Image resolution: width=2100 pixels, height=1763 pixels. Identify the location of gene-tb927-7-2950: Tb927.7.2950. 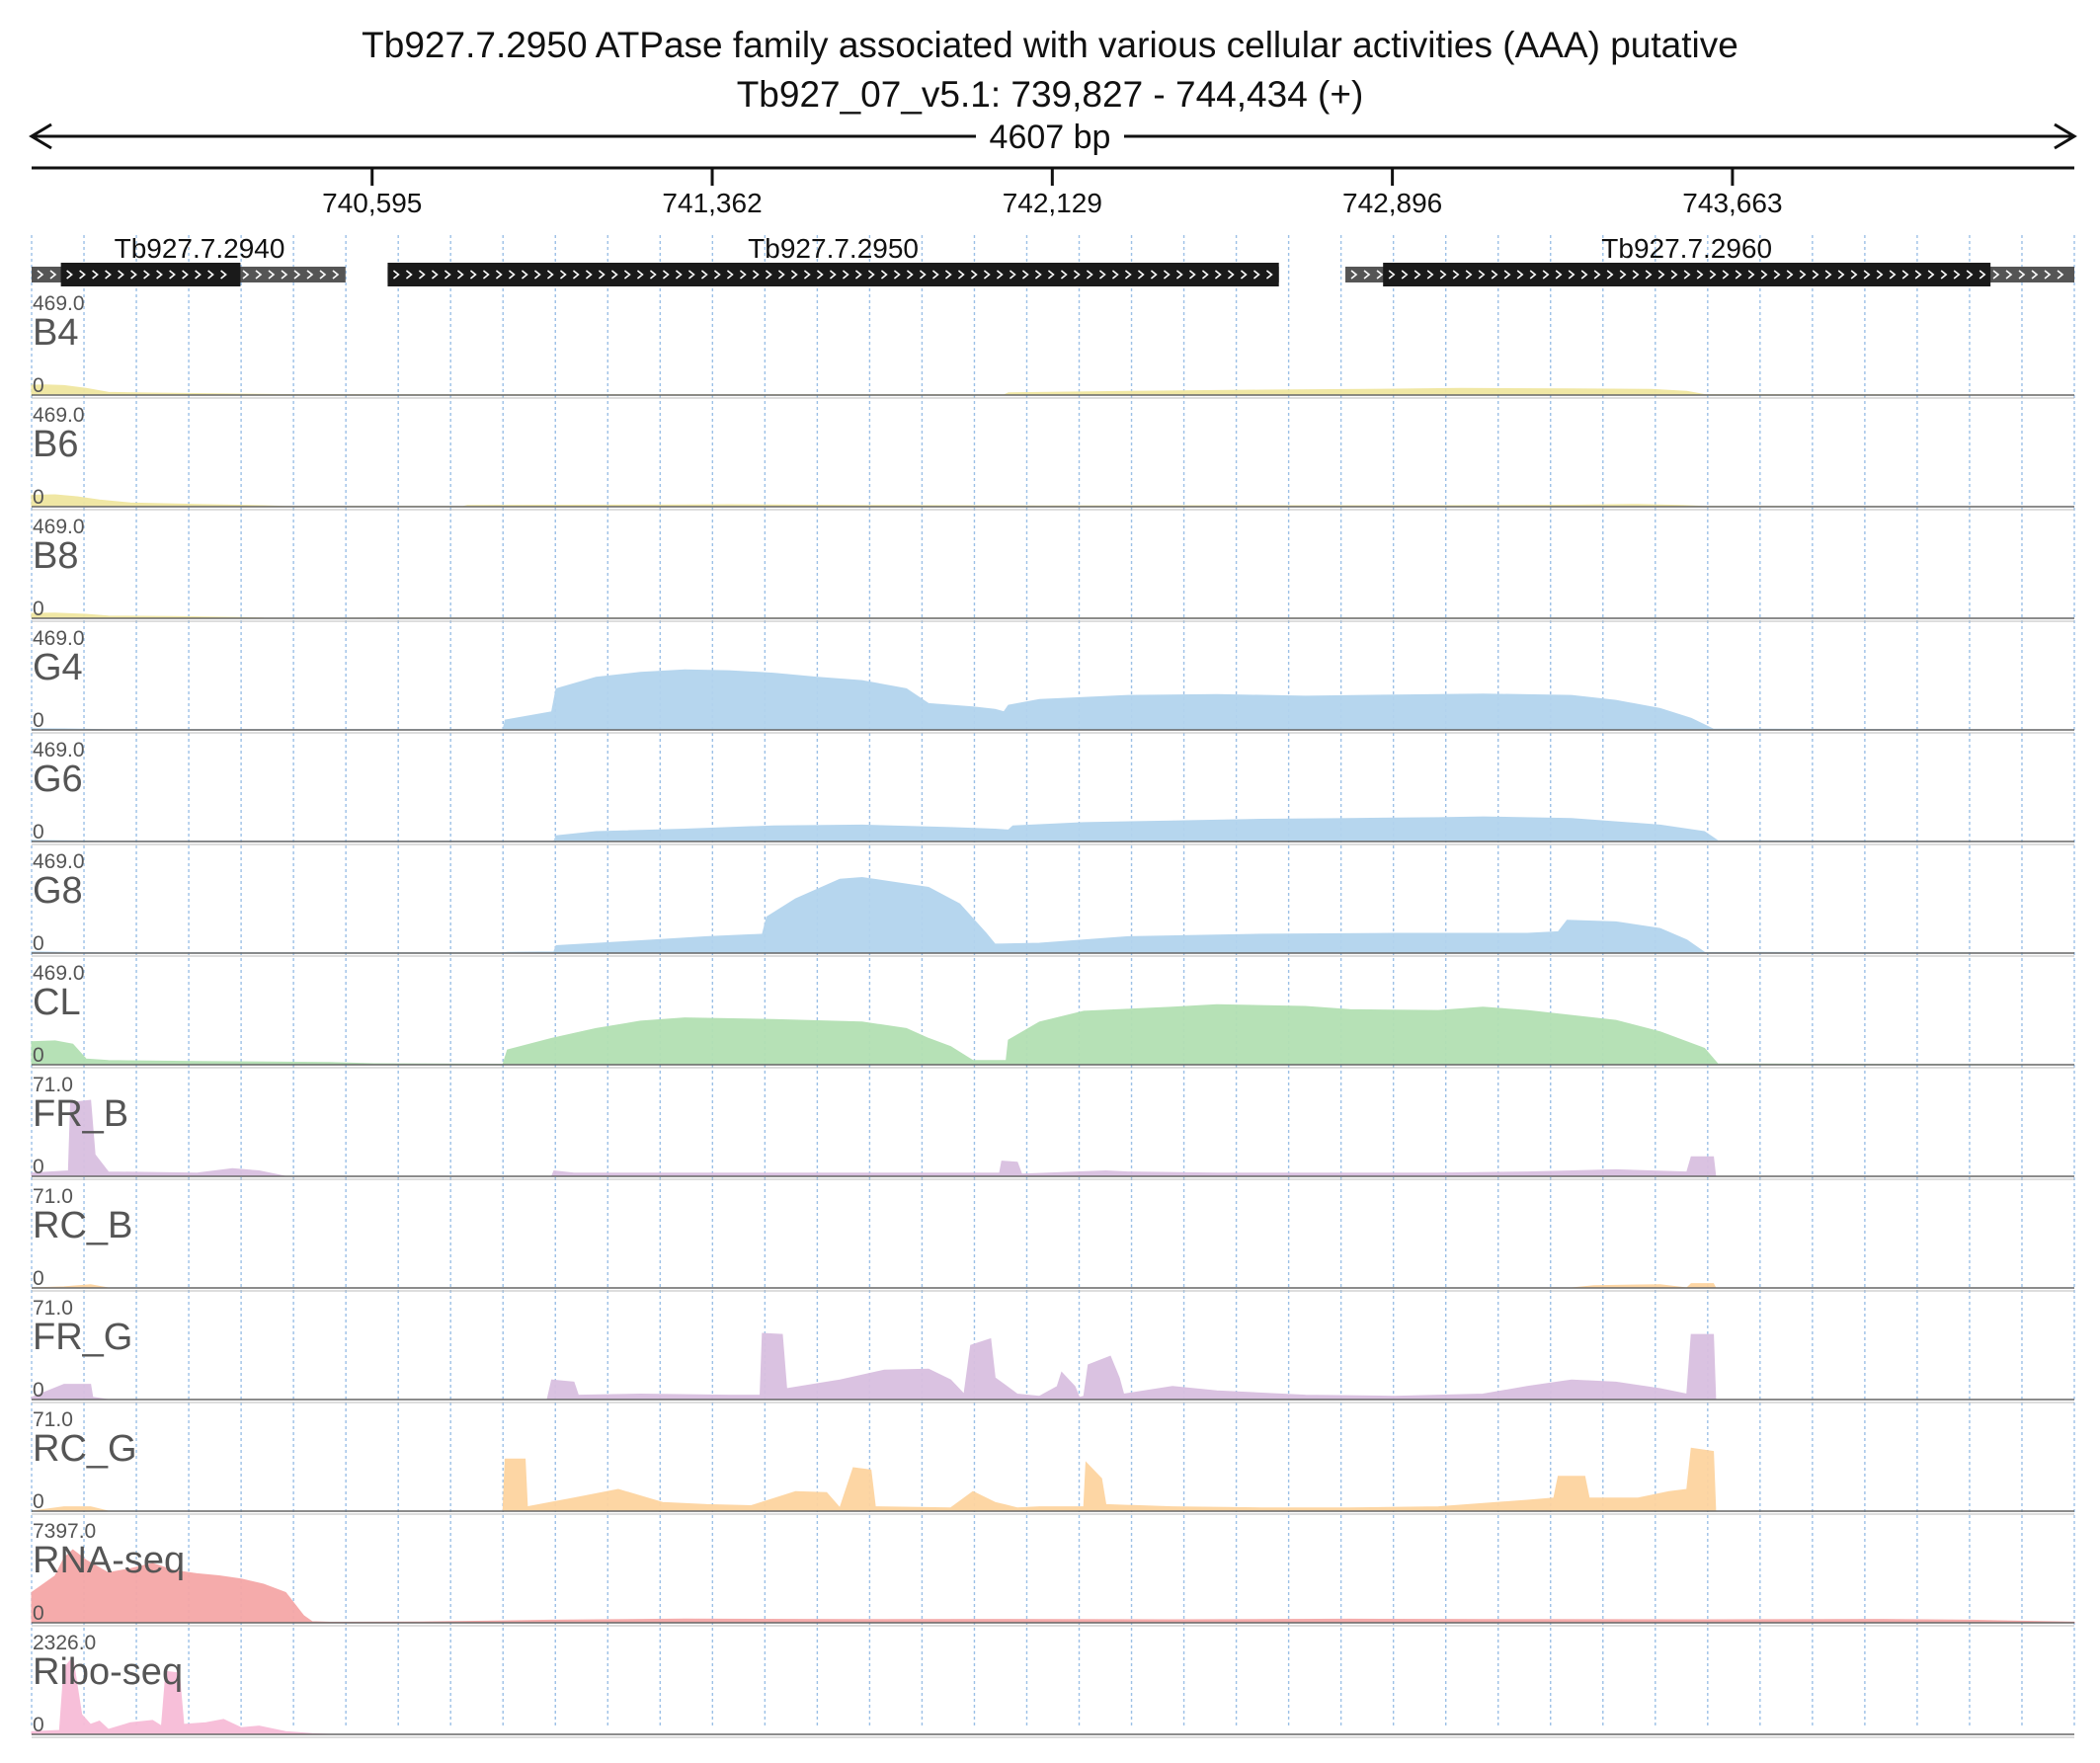
(833, 259).